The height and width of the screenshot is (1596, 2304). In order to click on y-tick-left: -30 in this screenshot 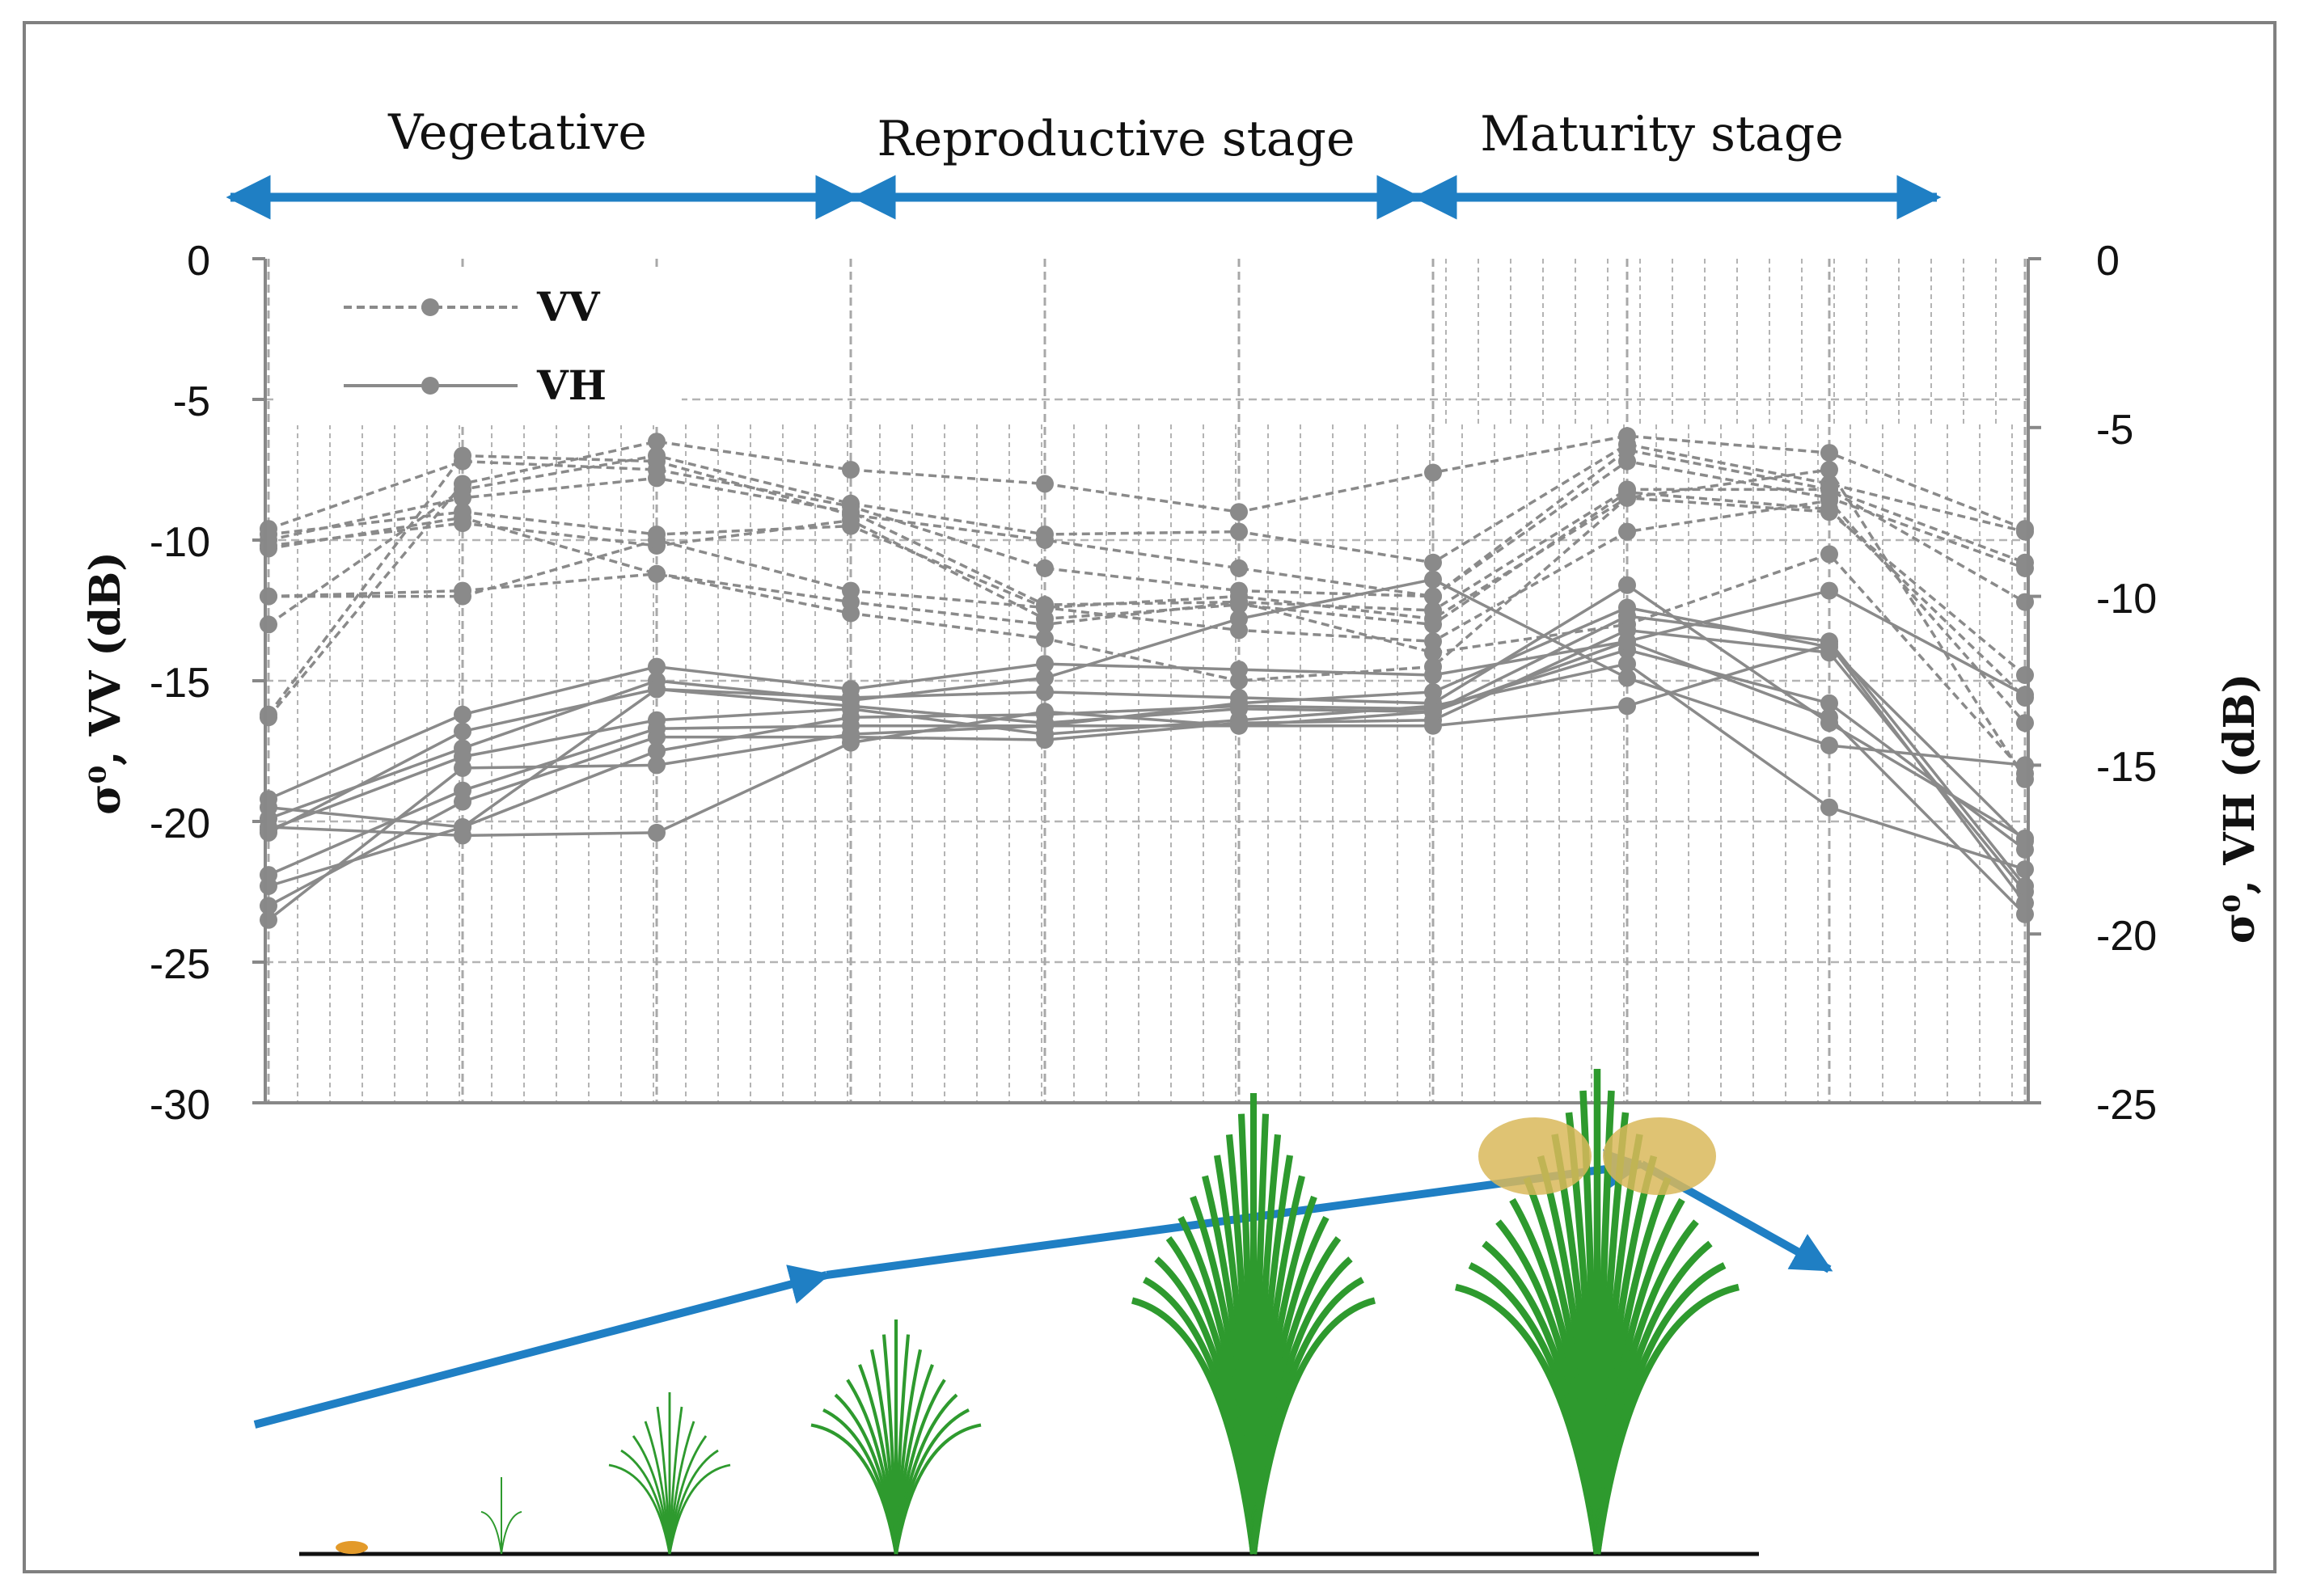, I will do `click(180, 1105)`.